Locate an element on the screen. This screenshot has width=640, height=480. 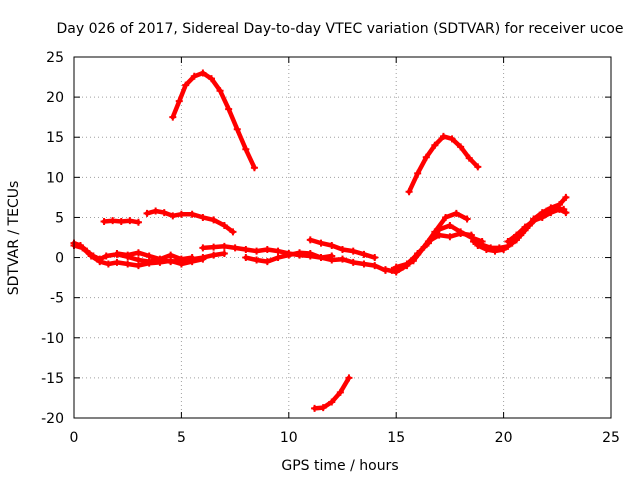
y-tick-label: -10 is located at coordinates (52, 339).